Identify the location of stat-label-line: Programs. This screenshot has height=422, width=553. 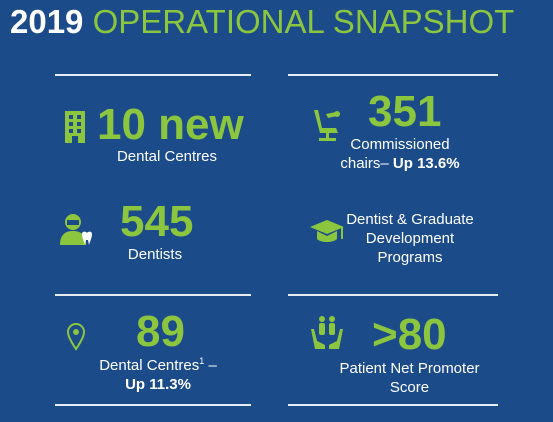
(410, 257).